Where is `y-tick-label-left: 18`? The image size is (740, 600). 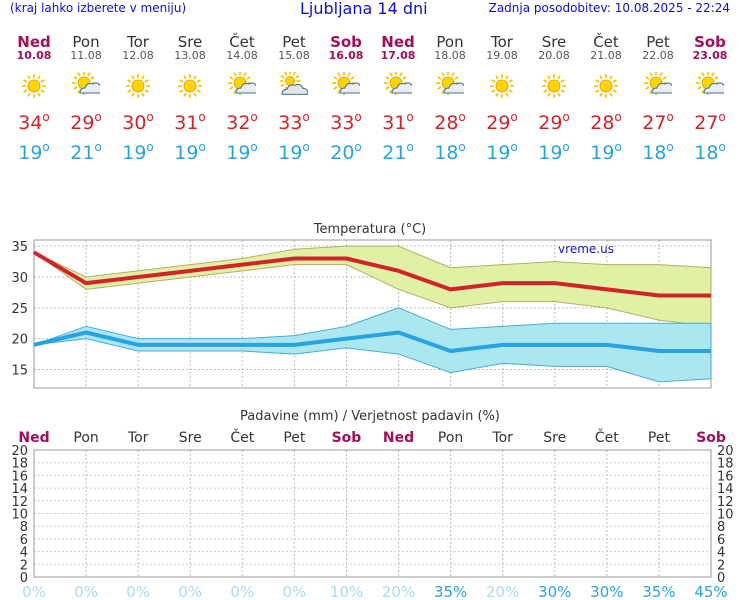 y-tick-label-left: 18 is located at coordinates (19, 464).